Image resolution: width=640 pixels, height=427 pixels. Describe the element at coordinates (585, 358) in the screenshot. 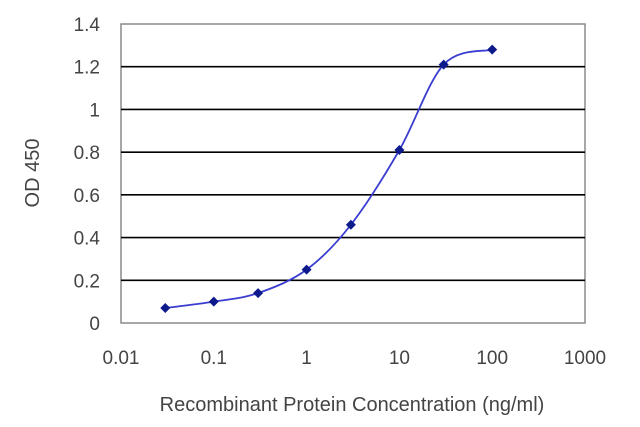

I see `x-tick-label: 1000` at that location.